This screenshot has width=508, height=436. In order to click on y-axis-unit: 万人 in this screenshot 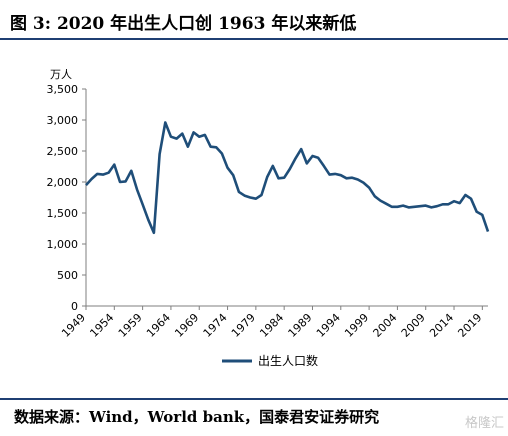, I will do `click(61, 74)`.